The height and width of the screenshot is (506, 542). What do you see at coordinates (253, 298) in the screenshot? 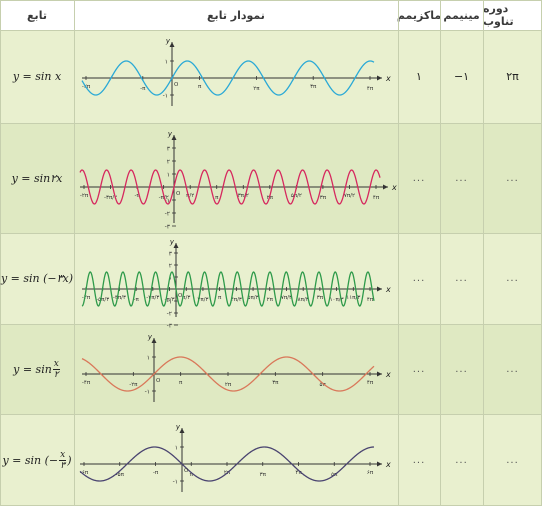
I see `x-tick-label: ۵π/۳` at bounding box center [253, 298].